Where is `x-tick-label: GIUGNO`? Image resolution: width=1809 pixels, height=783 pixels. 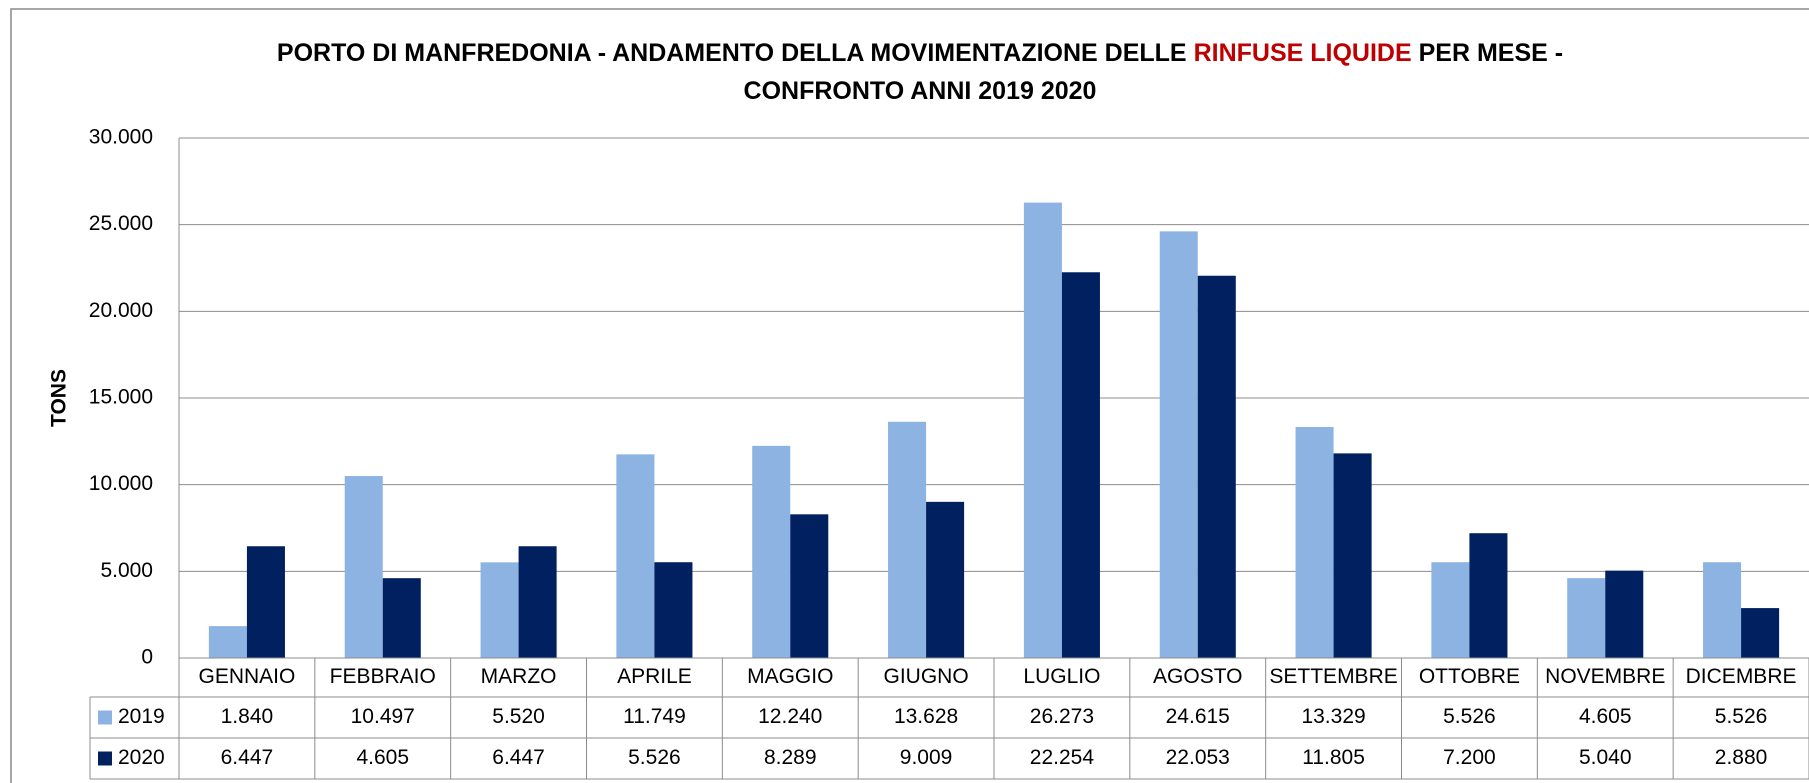
x-tick-label: GIUGNO is located at coordinates (925, 676).